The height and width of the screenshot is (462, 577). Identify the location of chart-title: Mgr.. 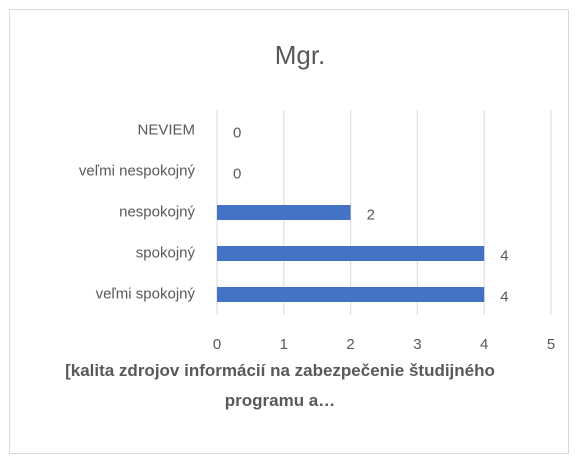
(300, 55).